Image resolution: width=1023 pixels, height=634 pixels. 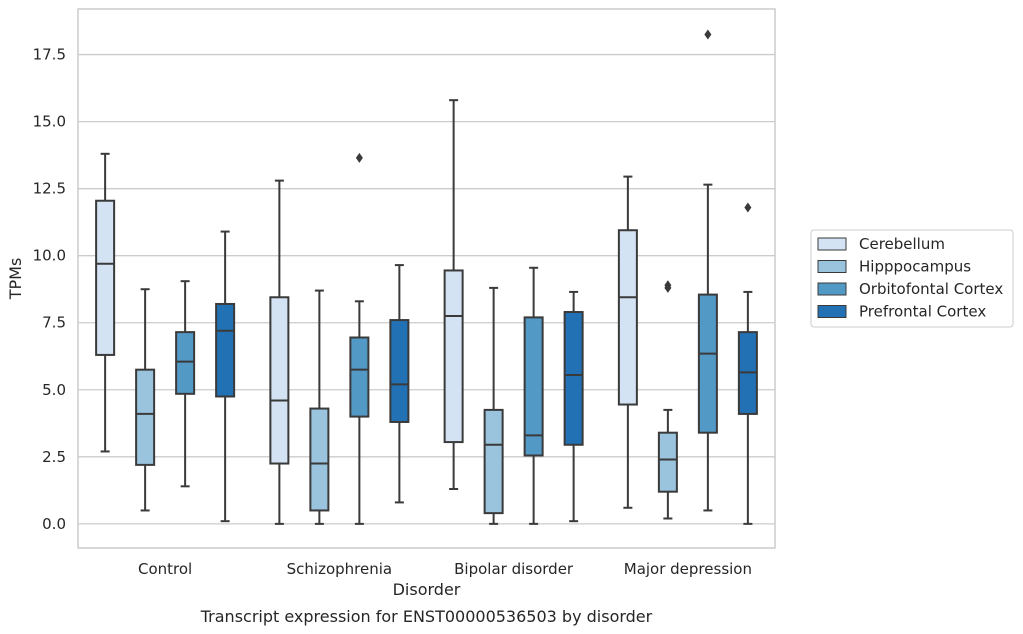 What do you see at coordinates (427, 589) in the screenshot?
I see `x-axis-title: Disorder` at bounding box center [427, 589].